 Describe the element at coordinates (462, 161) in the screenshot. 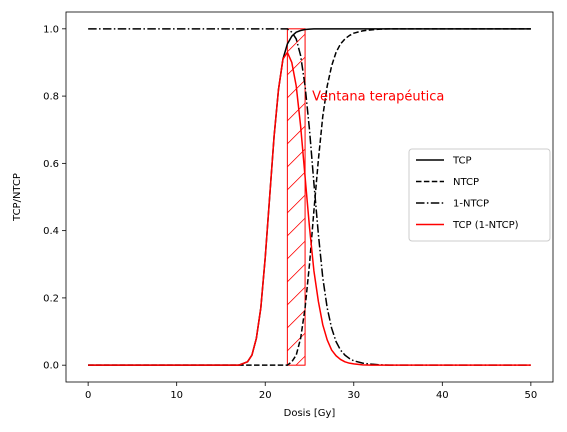

I see `legend-entry: TCP` at that location.